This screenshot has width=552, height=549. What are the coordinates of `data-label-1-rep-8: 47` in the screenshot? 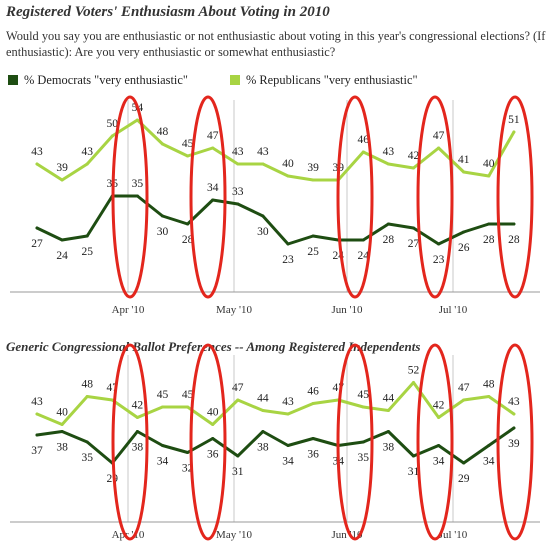 It's located at (213, 136).